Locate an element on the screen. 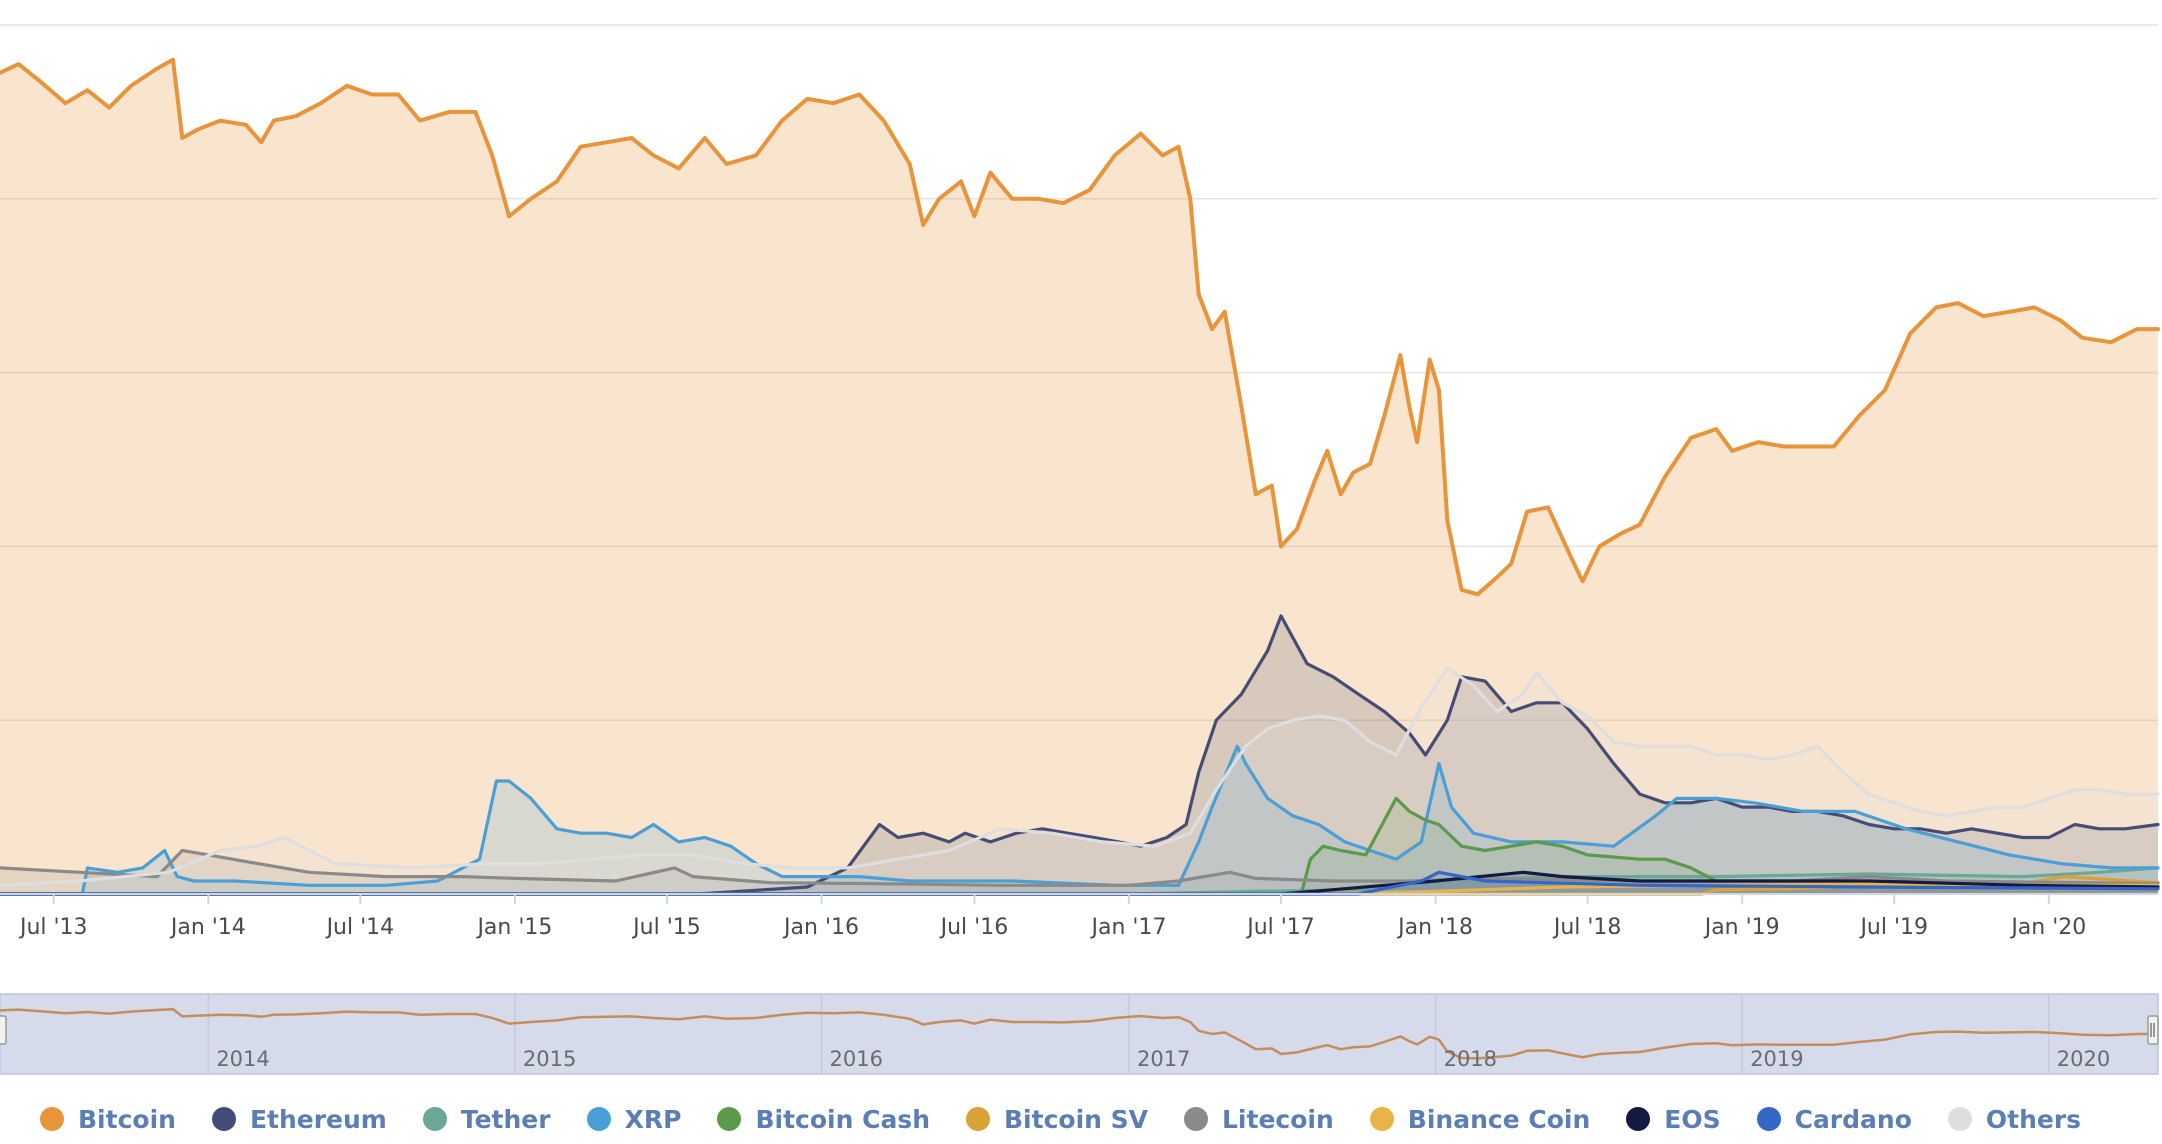 Image resolution: width=2162 pixels, height=1144 pixels. legend-item-tether: Tether is located at coordinates (486, 1119).